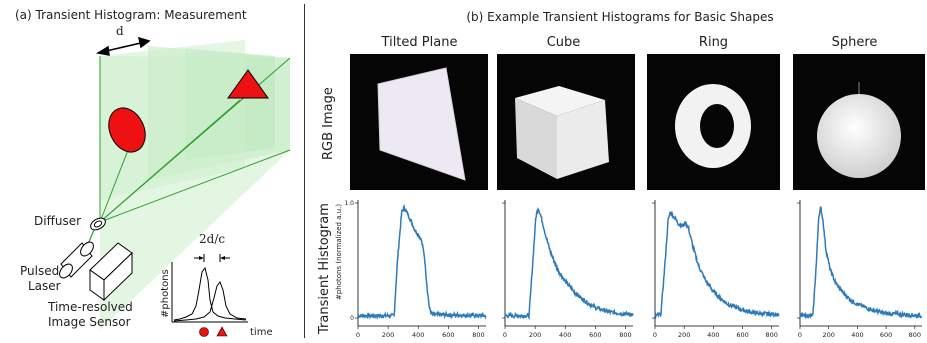 Image resolution: width=927 pixels, height=343 pixels. What do you see at coordinates (76, 260) in the screenshot?
I see `pulsed-laser-icon` at bounding box center [76, 260].